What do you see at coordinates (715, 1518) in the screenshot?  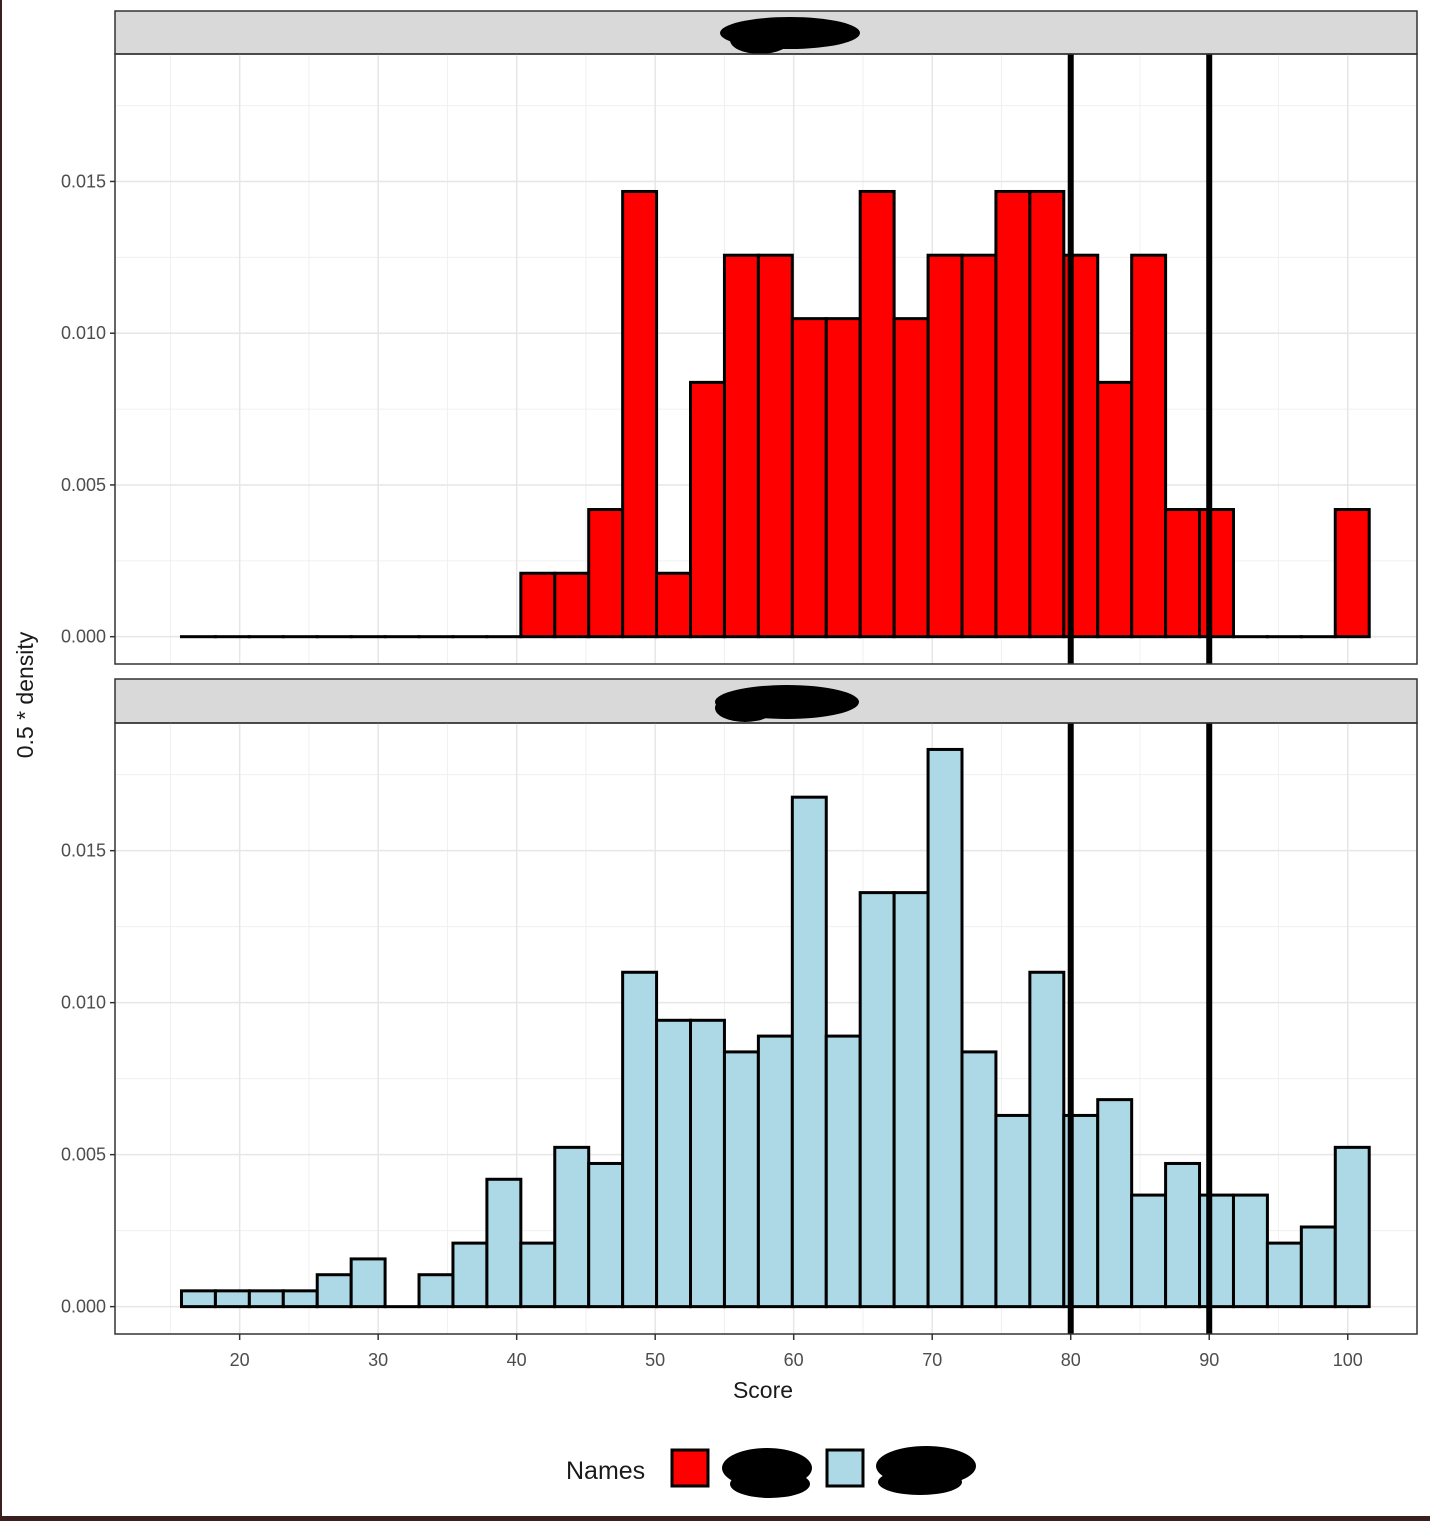 I see `window-border-bottom` at bounding box center [715, 1518].